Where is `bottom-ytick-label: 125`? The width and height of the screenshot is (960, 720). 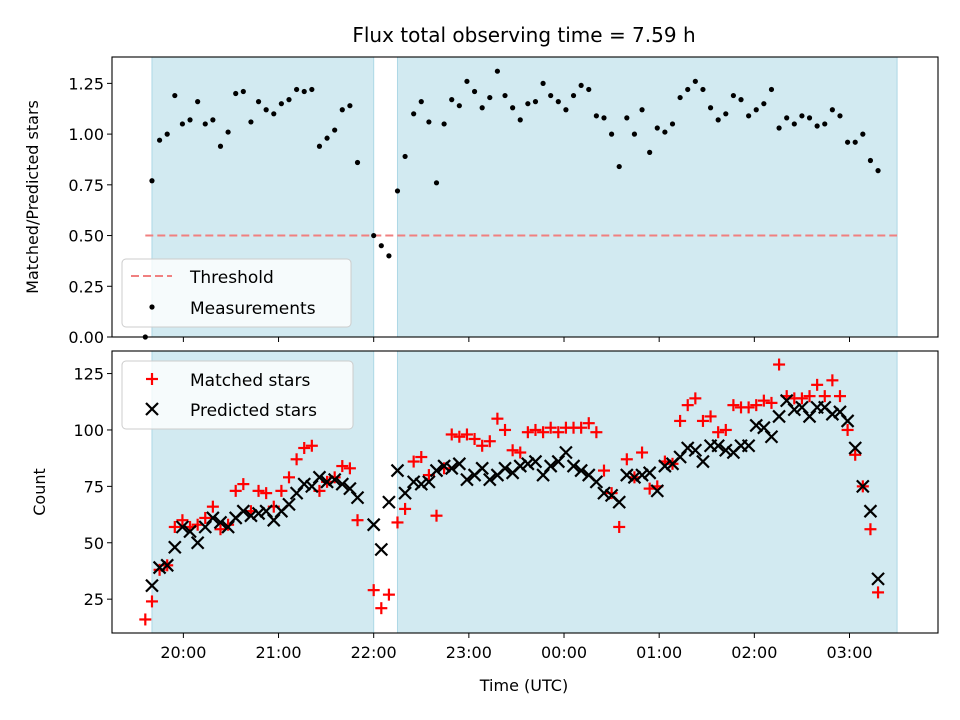
bottom-ytick-label: 125 is located at coordinates (88, 374).